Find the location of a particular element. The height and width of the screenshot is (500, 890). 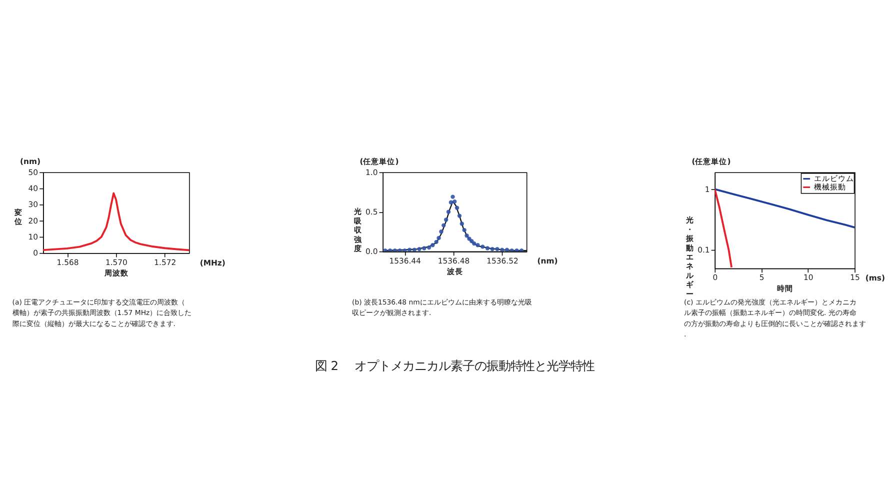

x-tick-label: 15 is located at coordinates (855, 277).